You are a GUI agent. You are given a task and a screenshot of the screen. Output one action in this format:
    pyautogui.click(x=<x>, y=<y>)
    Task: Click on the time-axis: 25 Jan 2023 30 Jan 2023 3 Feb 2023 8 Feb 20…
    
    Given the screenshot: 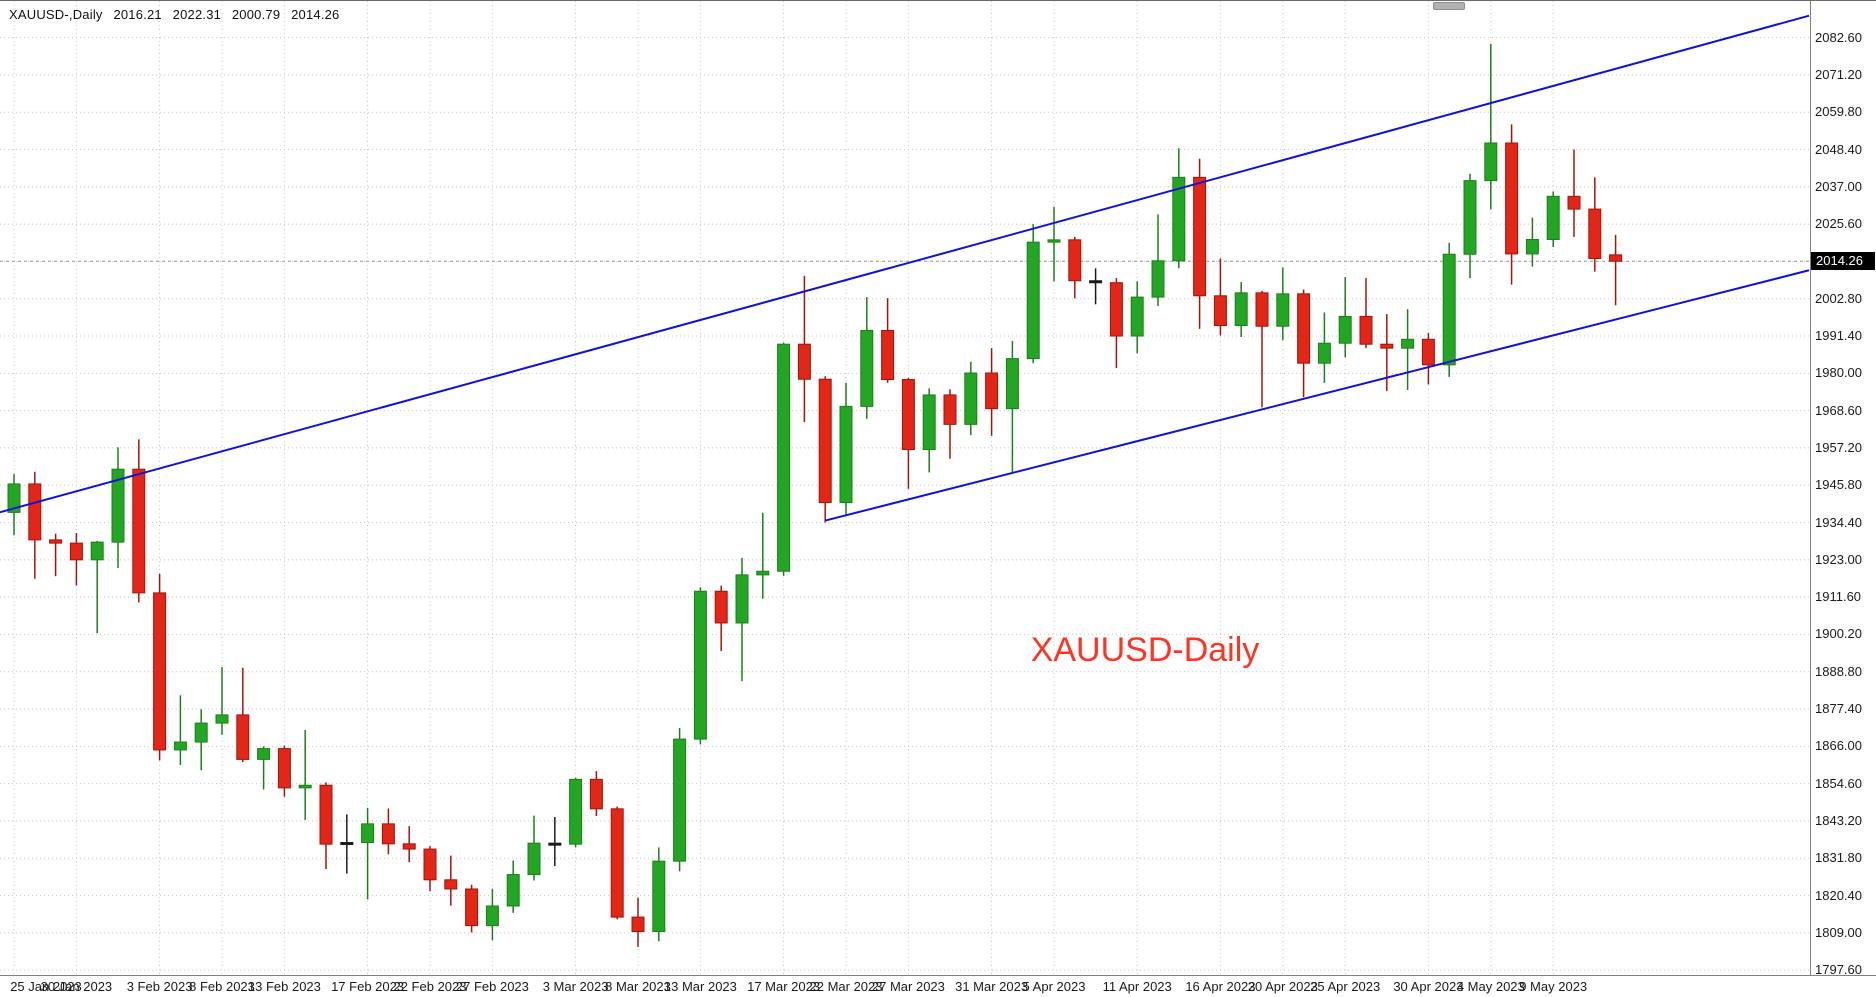 What is the action you would take?
    pyautogui.click(x=938, y=986)
    